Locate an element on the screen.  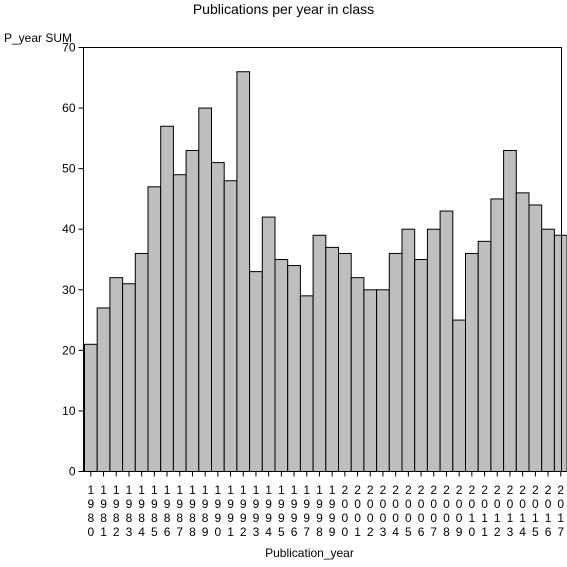
y-tick-label: 0 is located at coordinates (72, 472).